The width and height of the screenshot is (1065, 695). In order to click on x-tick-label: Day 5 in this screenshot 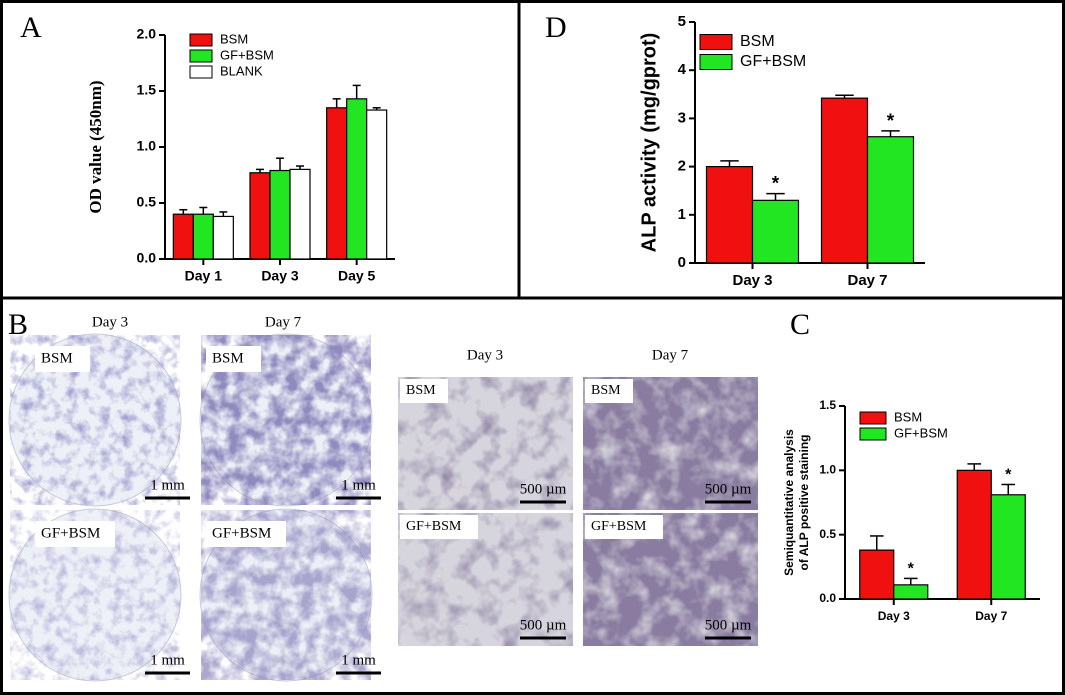, I will do `click(357, 276)`.